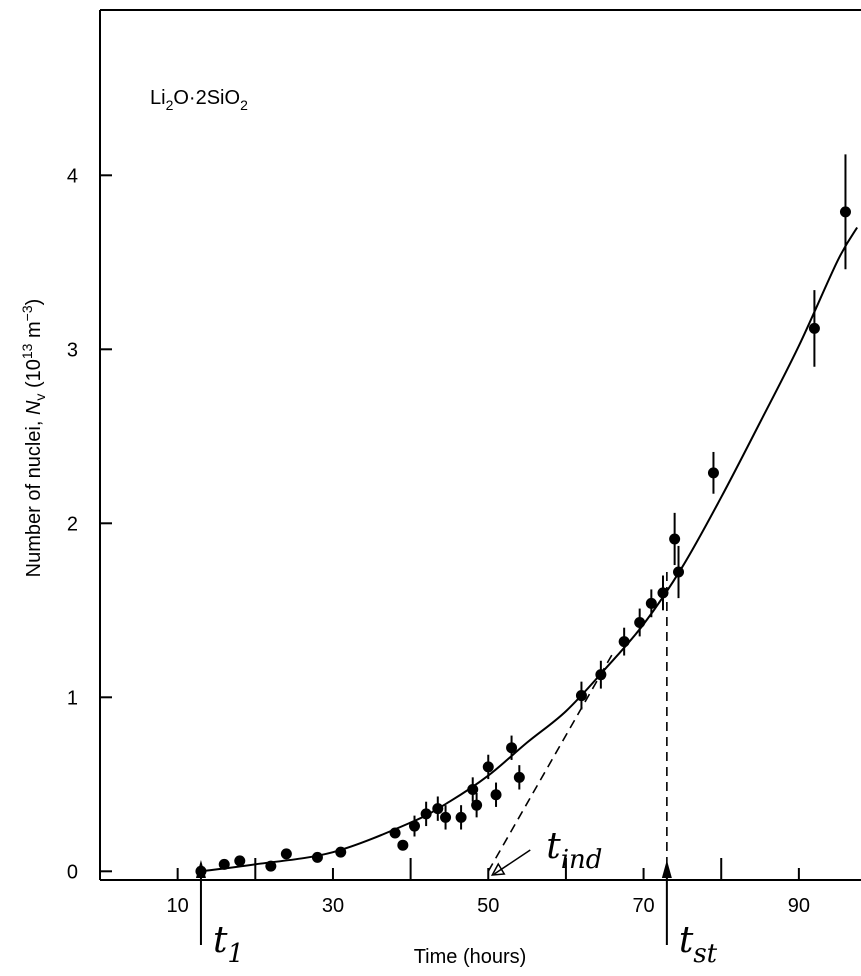 The image size is (861, 976). What do you see at coordinates (72, 698) in the screenshot?
I see `y-tick-label: 1` at bounding box center [72, 698].